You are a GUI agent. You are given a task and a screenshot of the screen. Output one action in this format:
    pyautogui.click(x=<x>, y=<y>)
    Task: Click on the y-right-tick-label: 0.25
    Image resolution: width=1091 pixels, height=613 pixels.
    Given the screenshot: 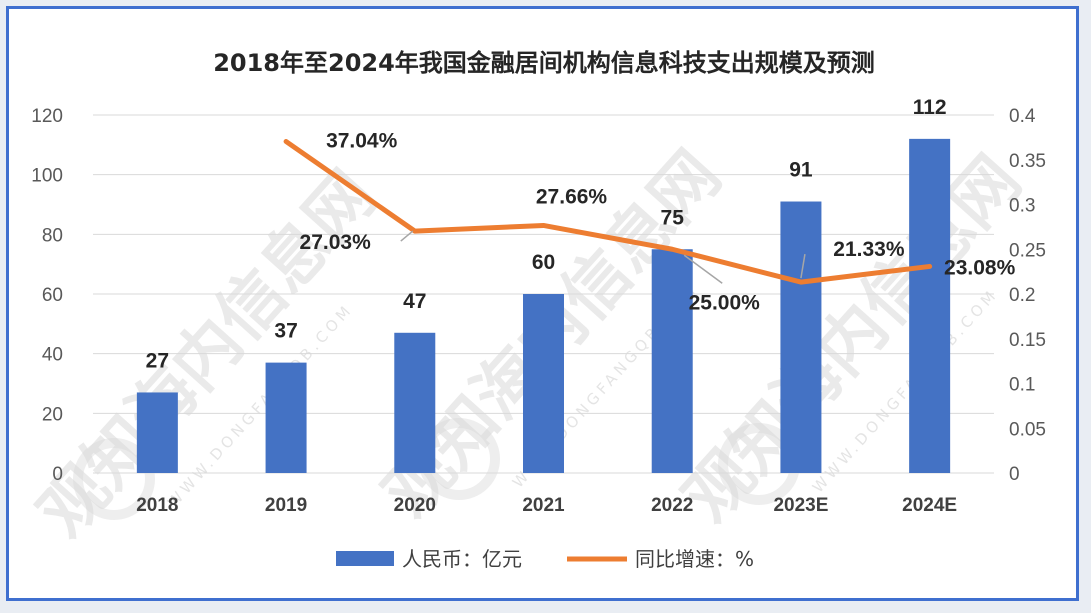 What is the action you would take?
    pyautogui.click(x=1027, y=250)
    